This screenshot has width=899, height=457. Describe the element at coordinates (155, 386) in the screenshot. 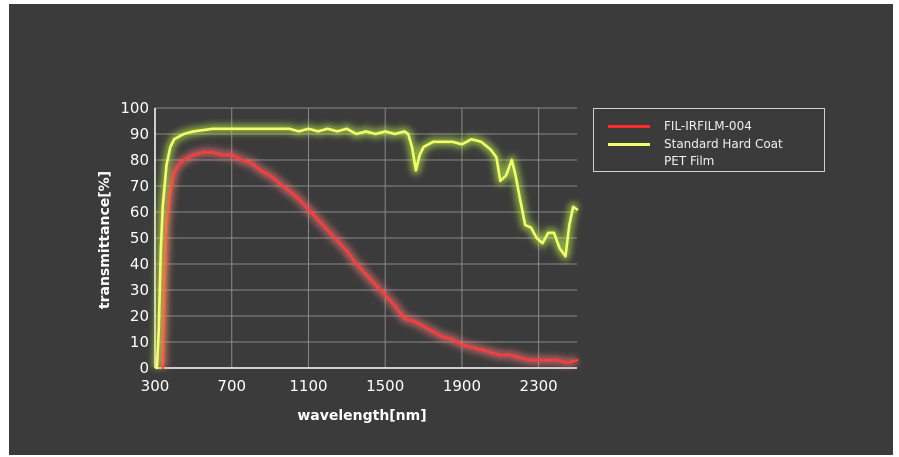

I see `x-tick-label: 300` at that location.